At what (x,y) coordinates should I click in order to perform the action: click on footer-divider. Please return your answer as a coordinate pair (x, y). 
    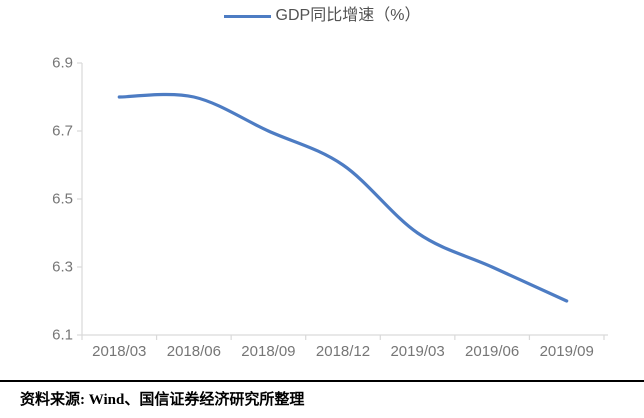
    Looking at the image, I should click on (322, 381).